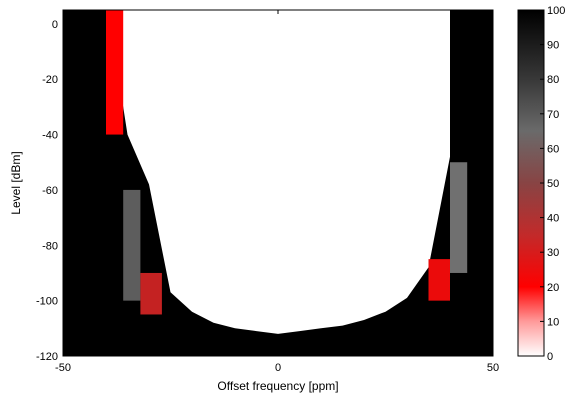 Image resolution: width=567 pixels, height=400 pixels. What do you see at coordinates (553, 288) in the screenshot?
I see `colorbar-tick-label: 20` at bounding box center [553, 288].